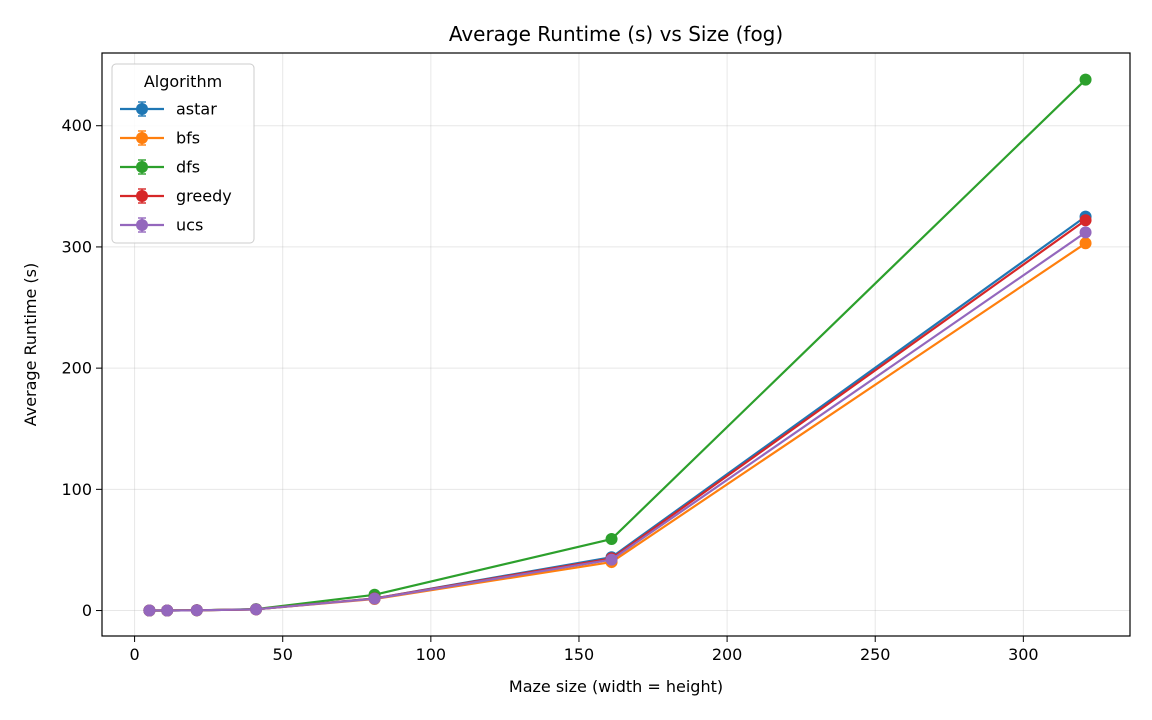  What do you see at coordinates (30, 345) in the screenshot?
I see `y-axis-label: Average Runtime (s)` at bounding box center [30, 345].